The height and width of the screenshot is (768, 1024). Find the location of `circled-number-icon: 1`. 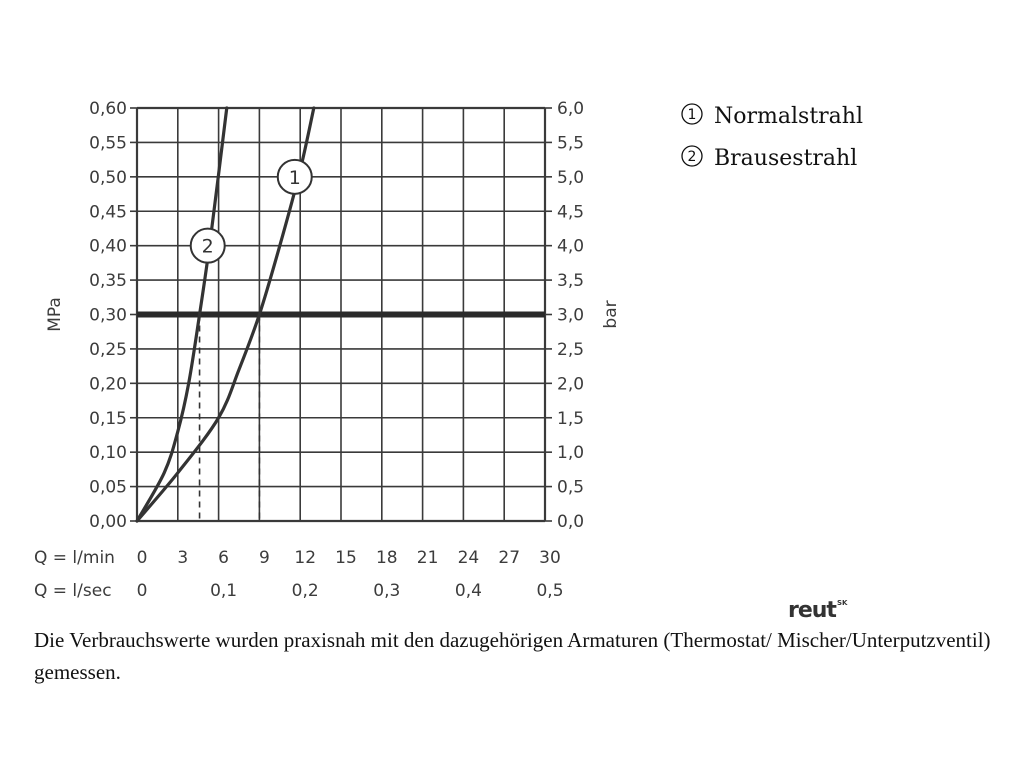

circled-number-icon: 1 is located at coordinates (692, 114).